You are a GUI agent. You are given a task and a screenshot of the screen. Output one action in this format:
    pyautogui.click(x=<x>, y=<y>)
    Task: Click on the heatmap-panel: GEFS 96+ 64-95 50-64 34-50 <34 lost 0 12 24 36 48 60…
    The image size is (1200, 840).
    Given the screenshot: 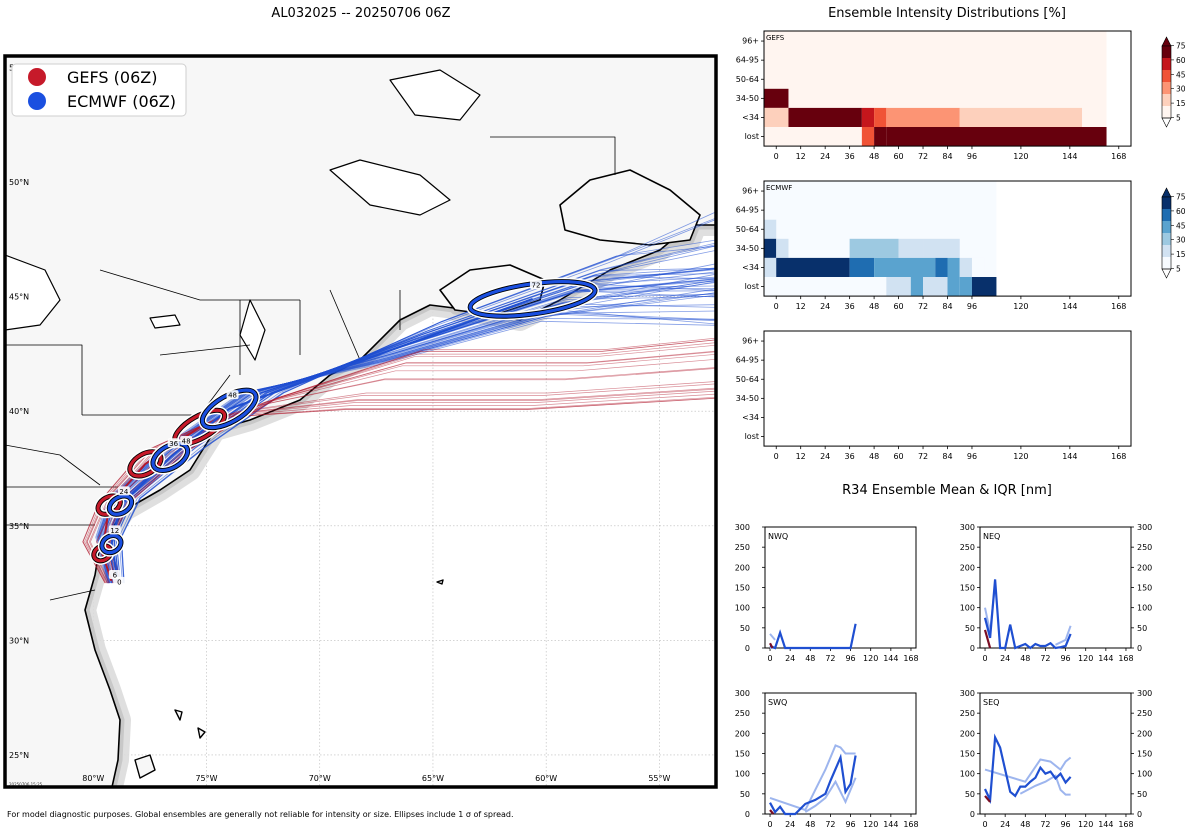 What is the action you would take?
    pyautogui.click(x=934, y=95)
    